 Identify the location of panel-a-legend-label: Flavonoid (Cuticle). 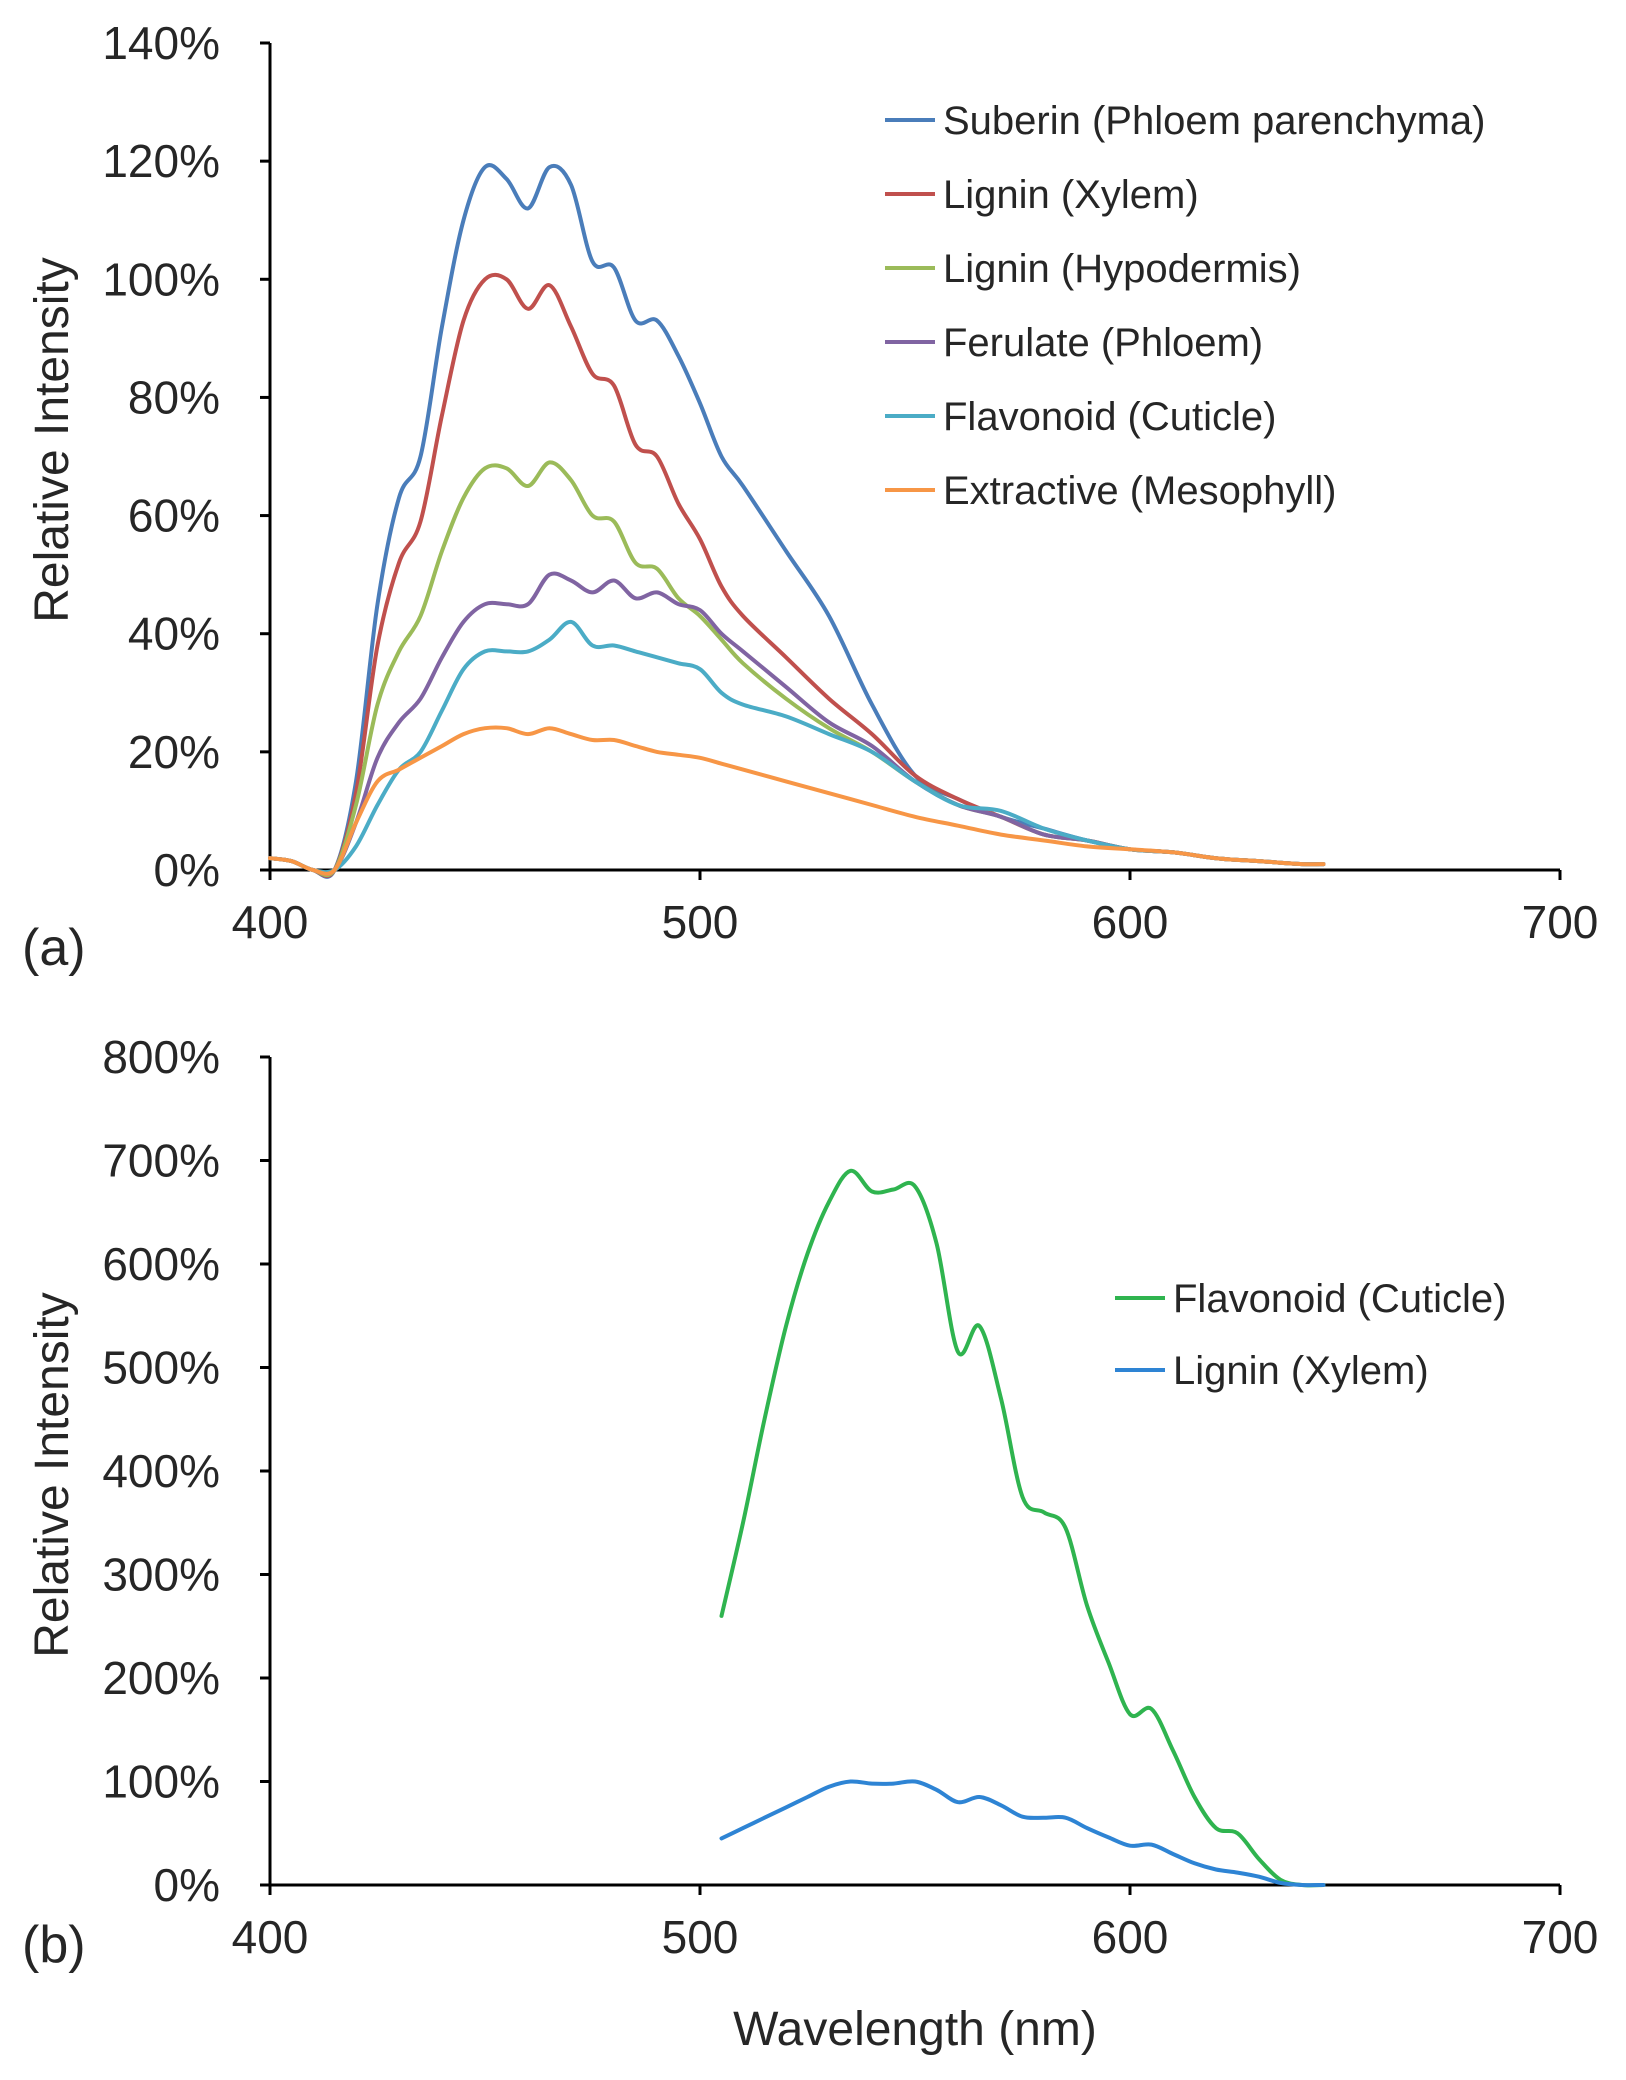
(1109, 417).